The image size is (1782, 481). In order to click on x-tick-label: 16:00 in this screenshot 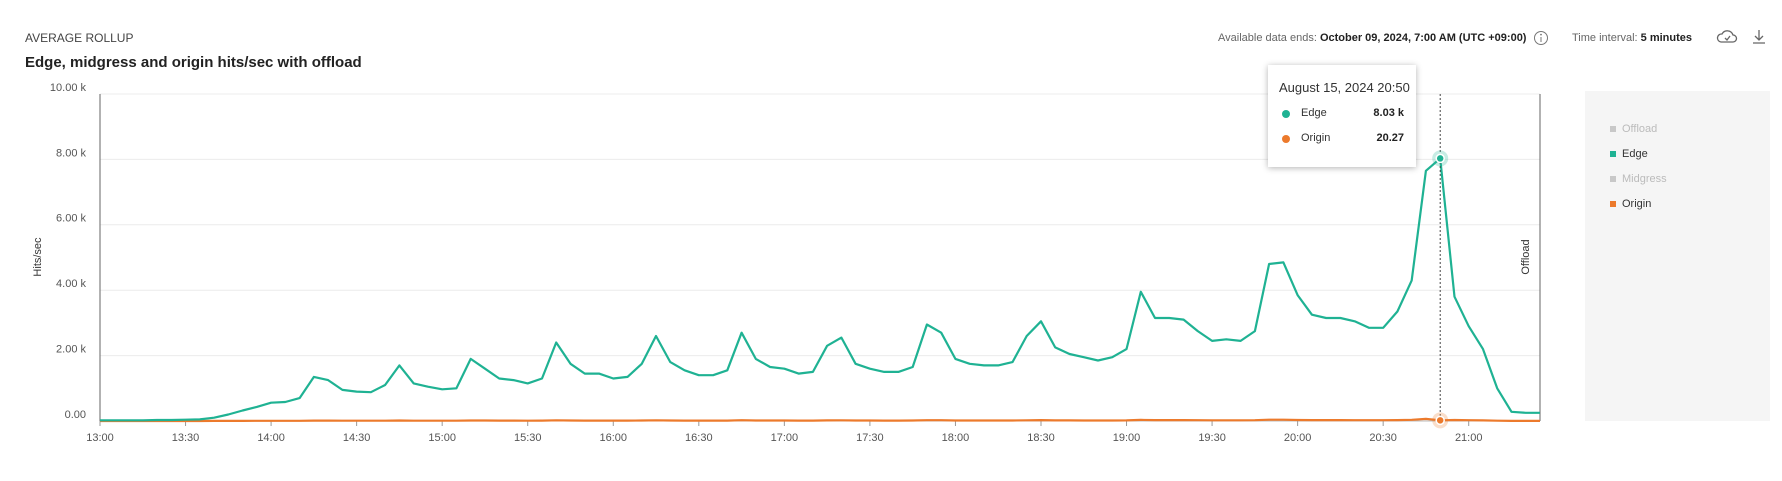, I will do `click(614, 438)`.